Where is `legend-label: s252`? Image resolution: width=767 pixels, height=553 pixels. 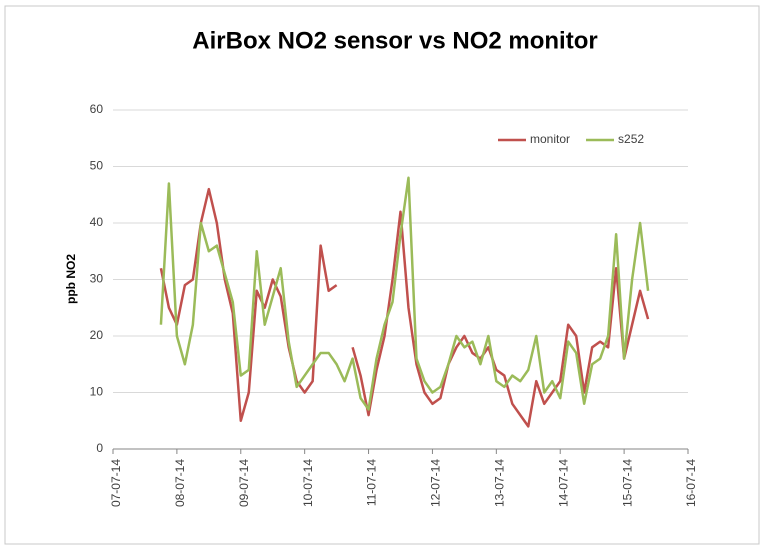
legend-label: s252 is located at coordinates (631, 139).